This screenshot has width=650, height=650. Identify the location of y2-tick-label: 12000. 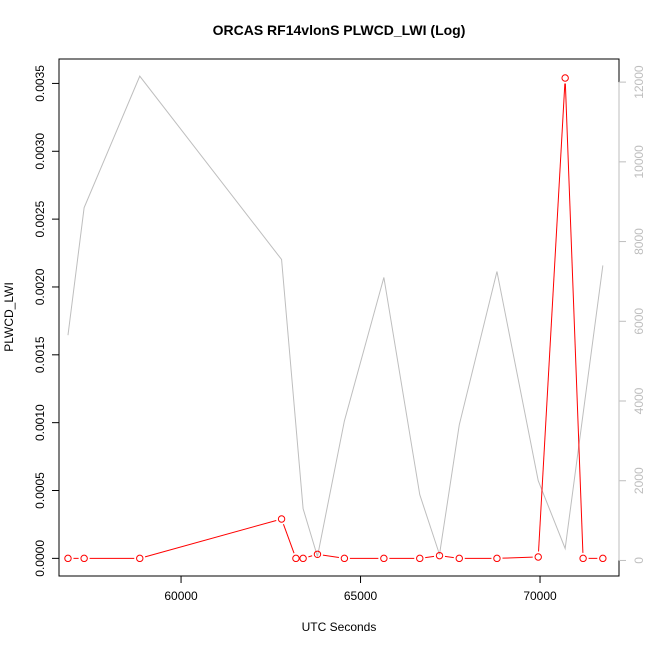
(639, 82).